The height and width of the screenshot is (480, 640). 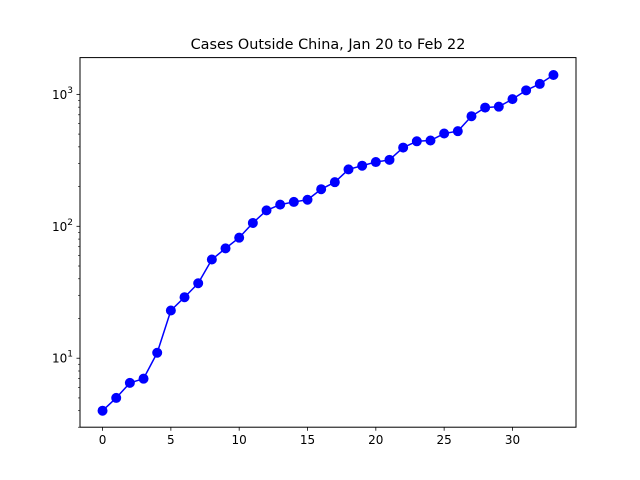 I want to click on x-tick-label: 0, so click(x=103, y=440).